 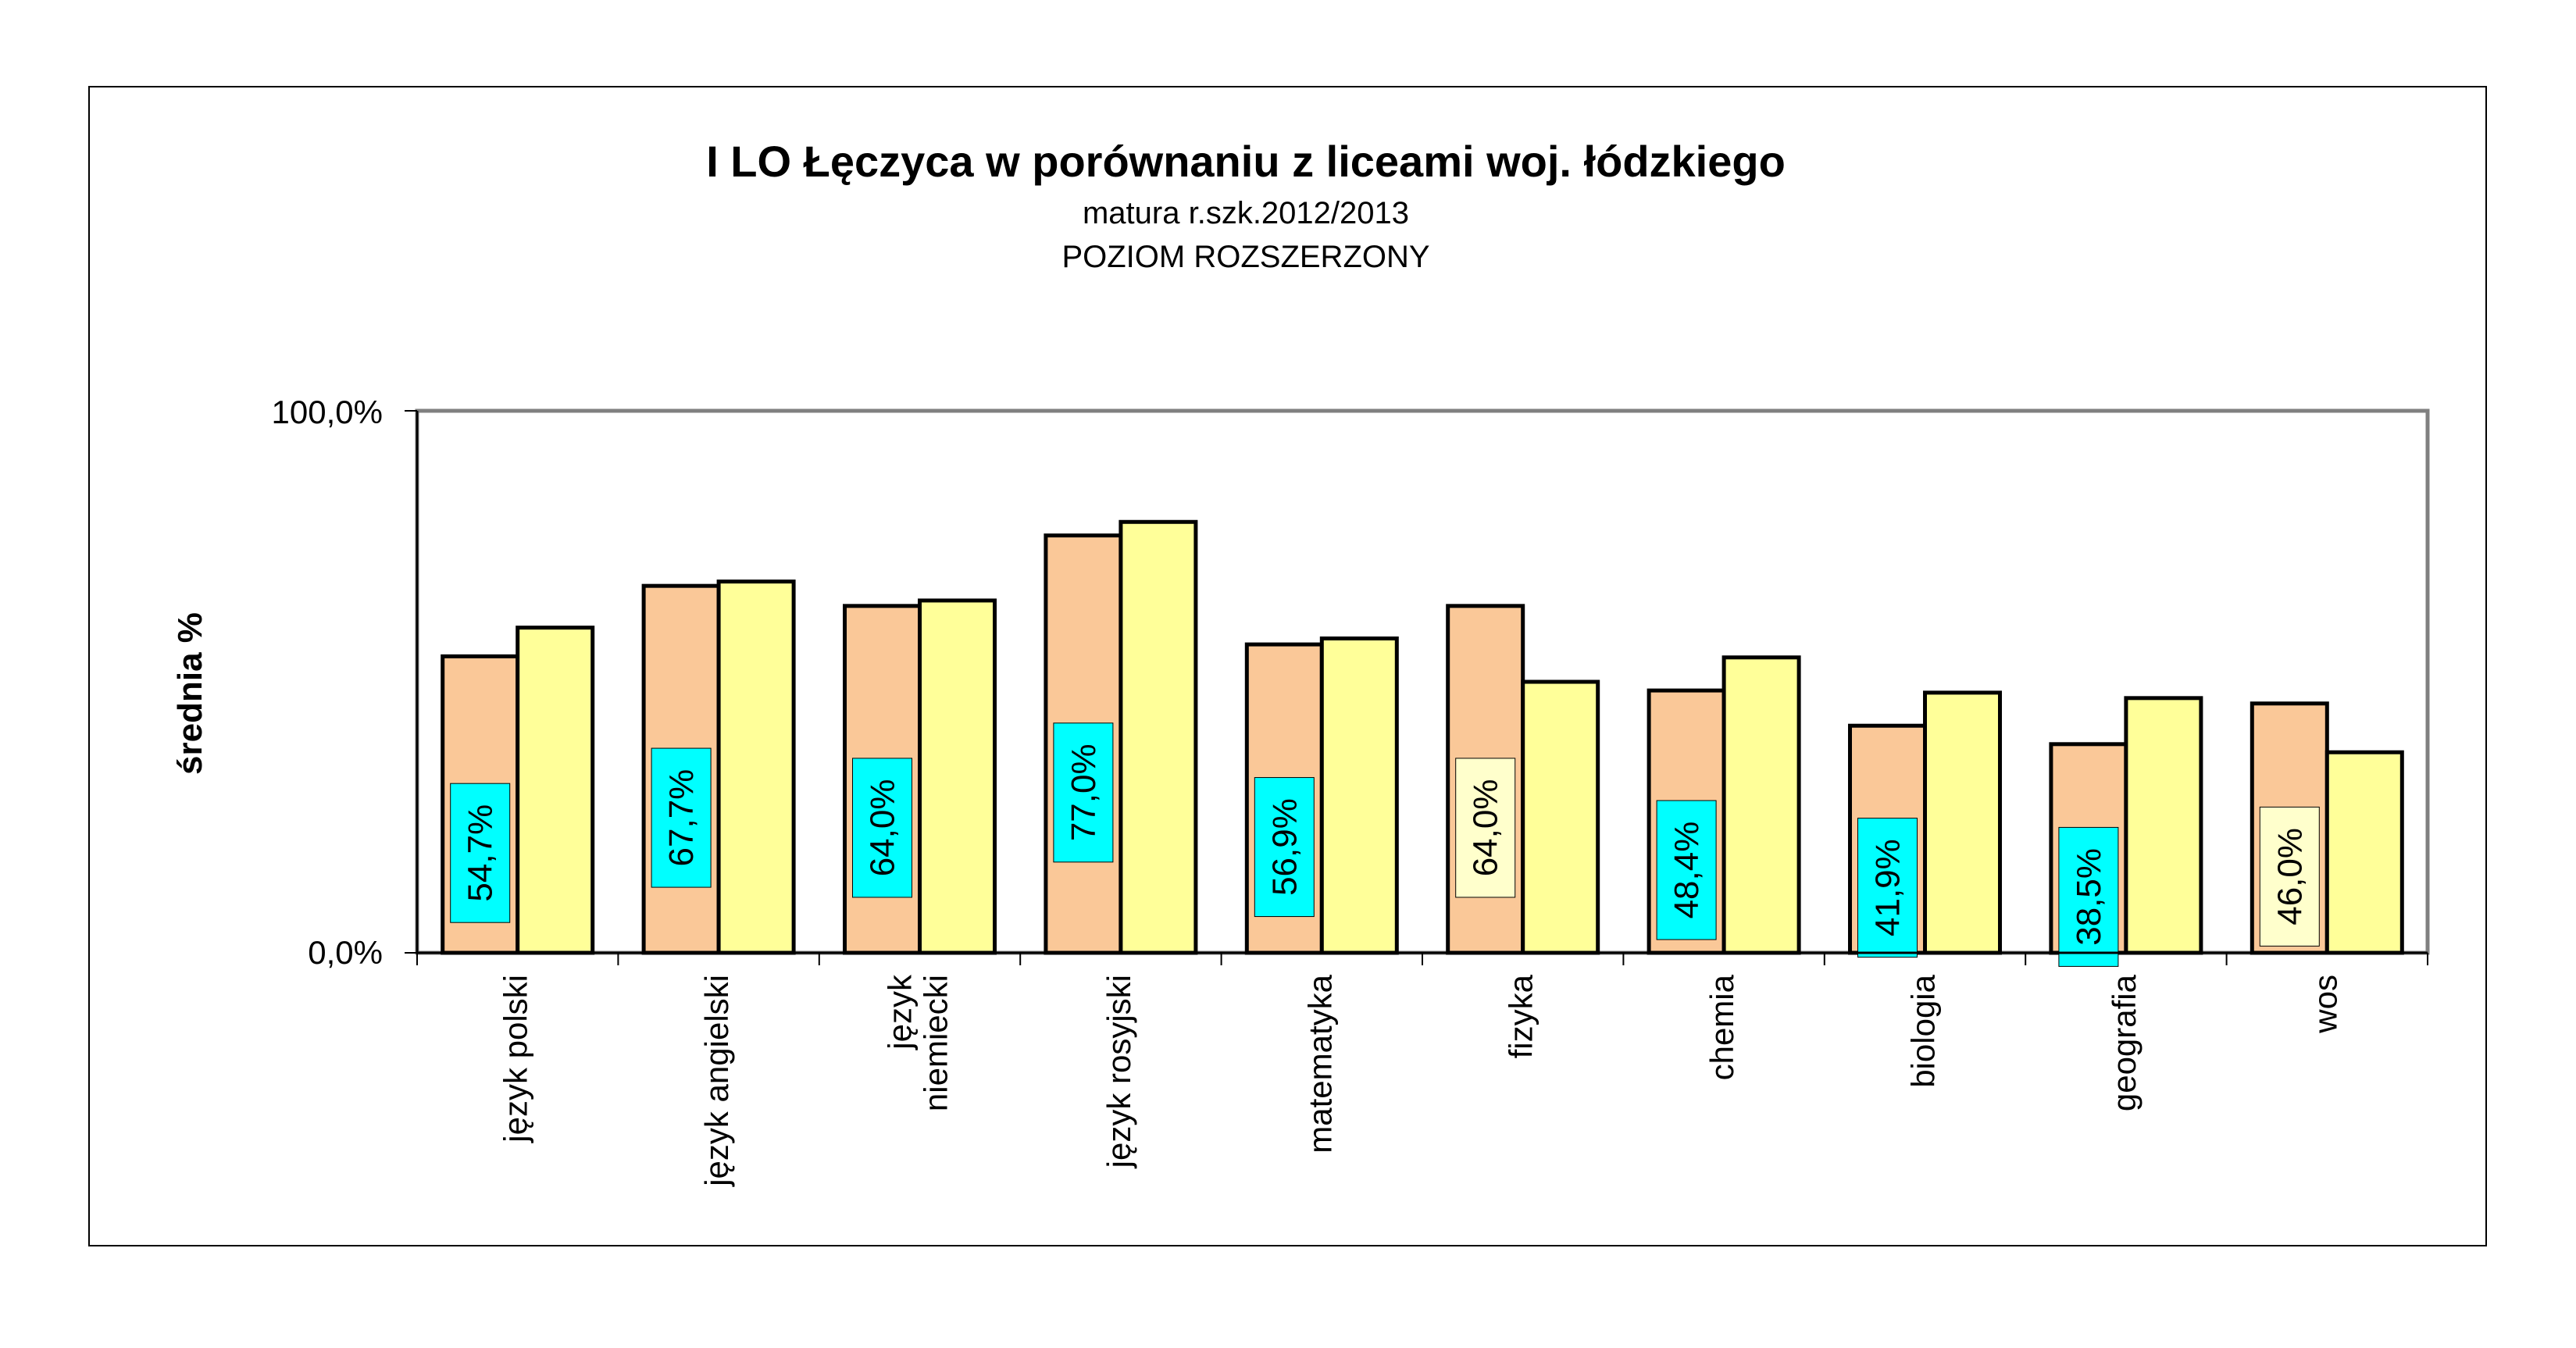 I want to click on category-label-0: język polski, so click(x=516, y=1059).